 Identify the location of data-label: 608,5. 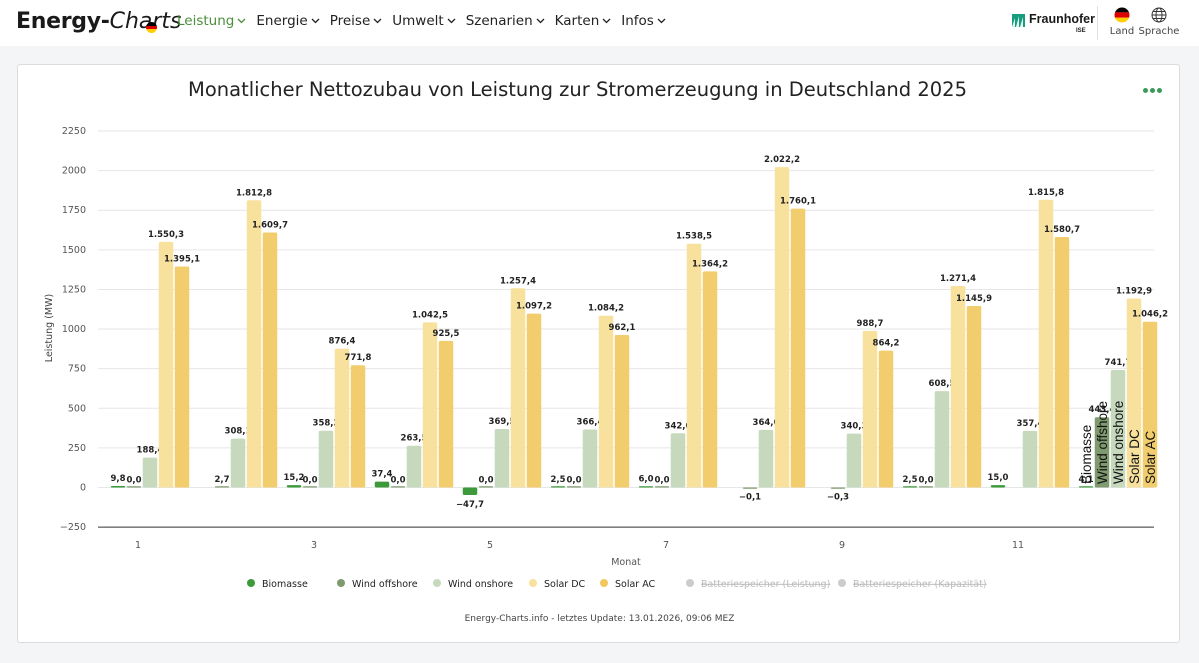
(942, 384).